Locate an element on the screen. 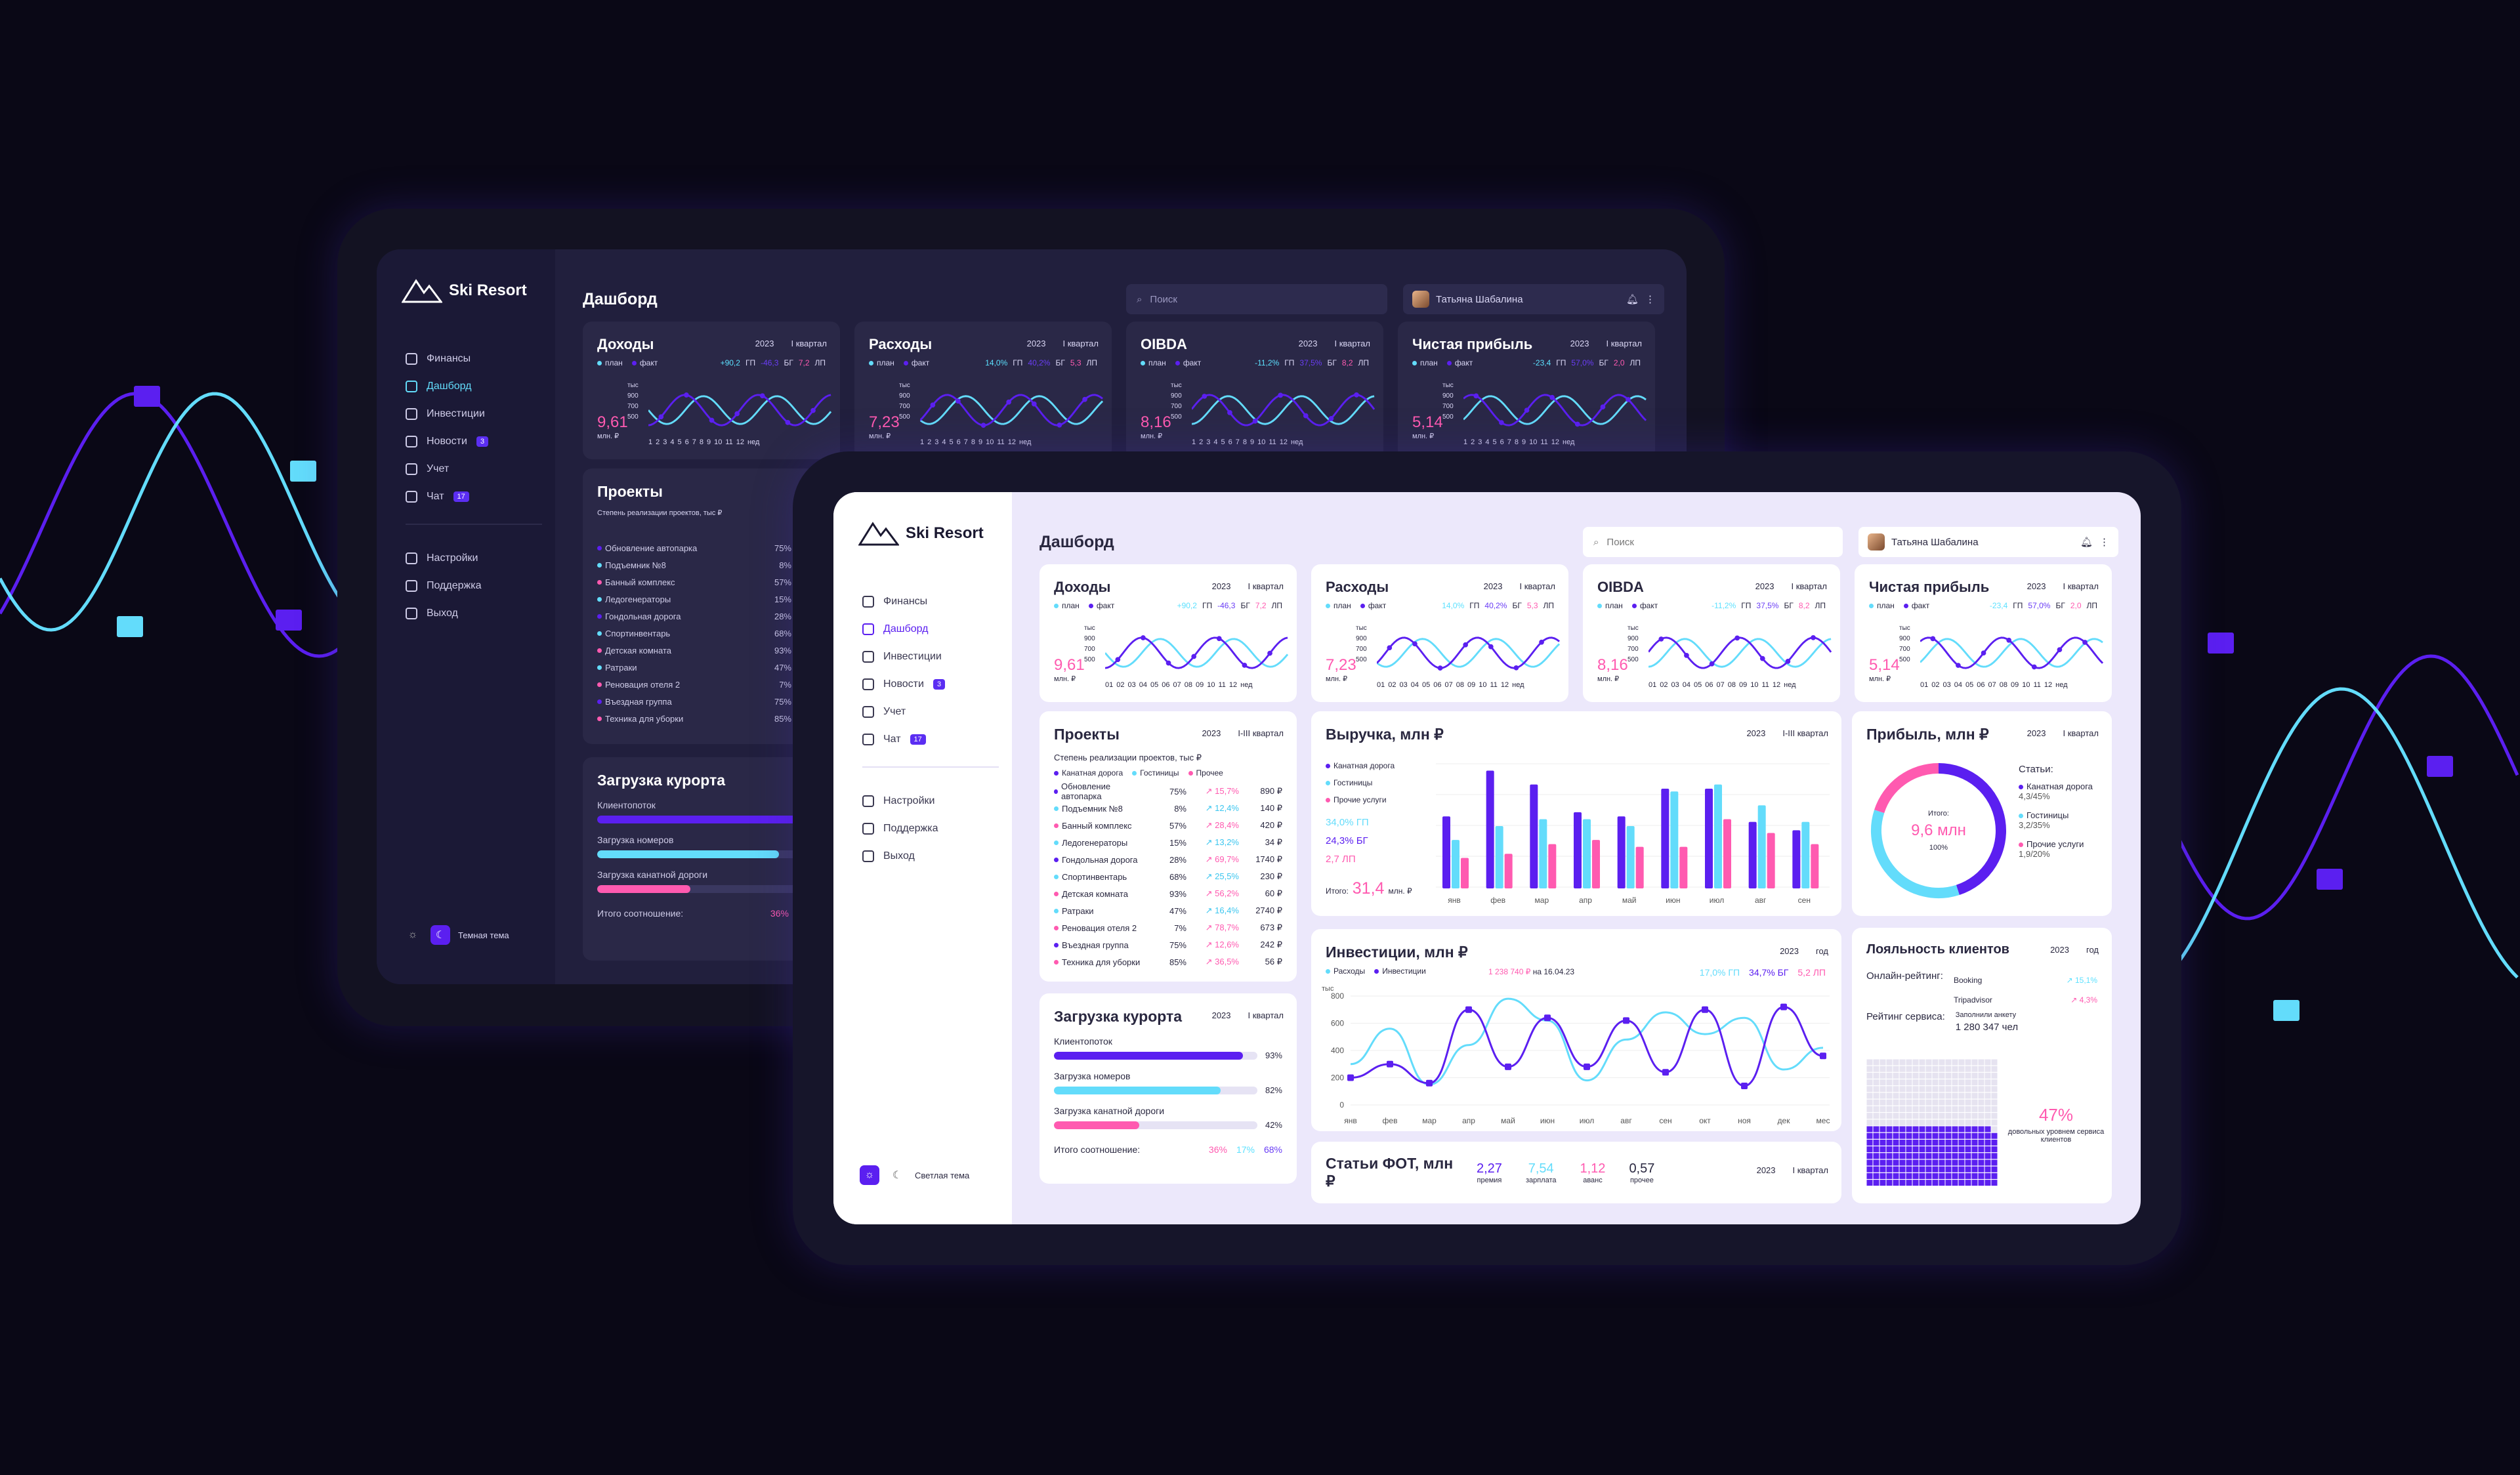 The image size is (2520, 1475). profit-filter: 2023 I квартал is located at coordinates (2063, 733).